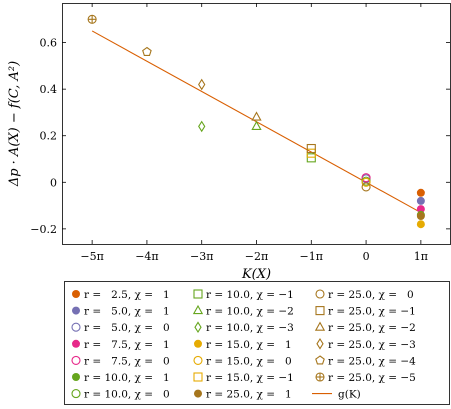 The image size is (451, 409). I want to click on legend-label: r = 15.0, χ = −1, so click(250, 378).